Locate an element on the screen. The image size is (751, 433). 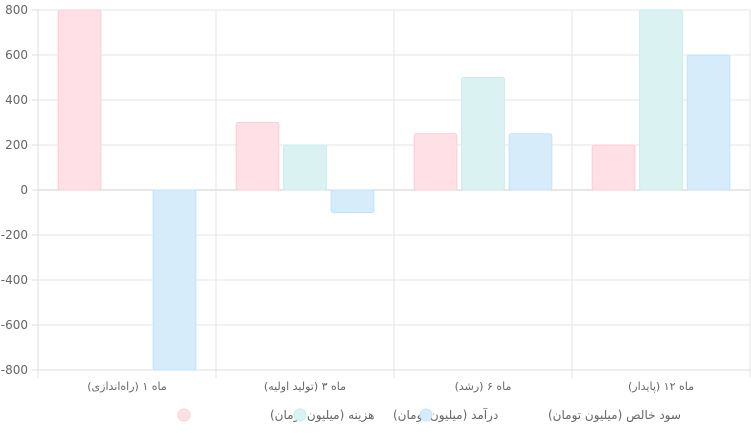
x-tick-label: ماه ۱۲ (پایدار) is located at coordinates (661, 386).